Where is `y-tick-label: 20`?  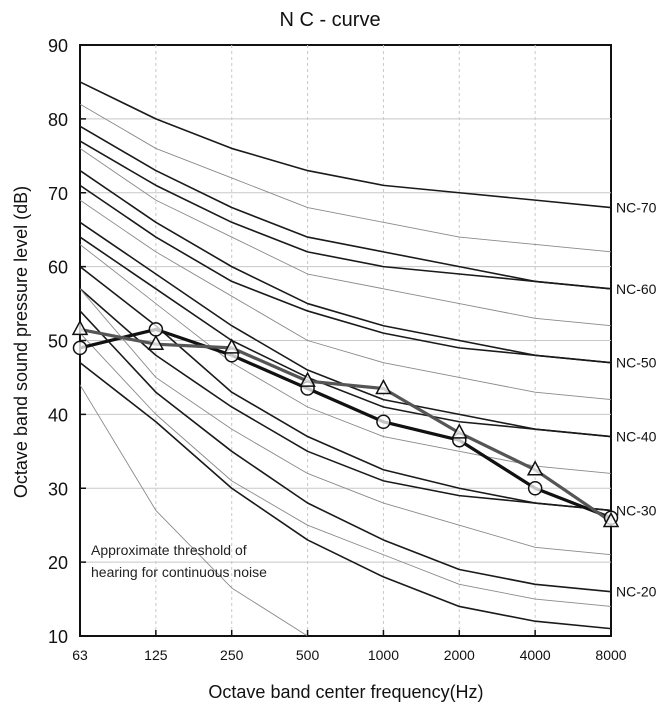
y-tick-label: 20 is located at coordinates (58, 563).